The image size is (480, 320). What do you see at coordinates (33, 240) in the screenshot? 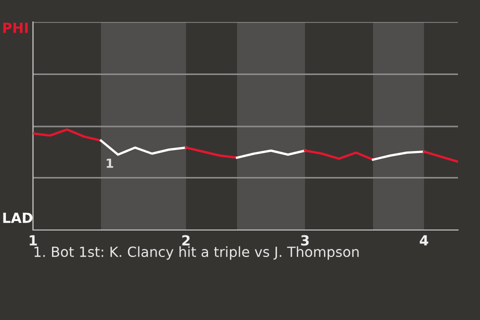
I see `x-tick-label: 1` at bounding box center [33, 240].